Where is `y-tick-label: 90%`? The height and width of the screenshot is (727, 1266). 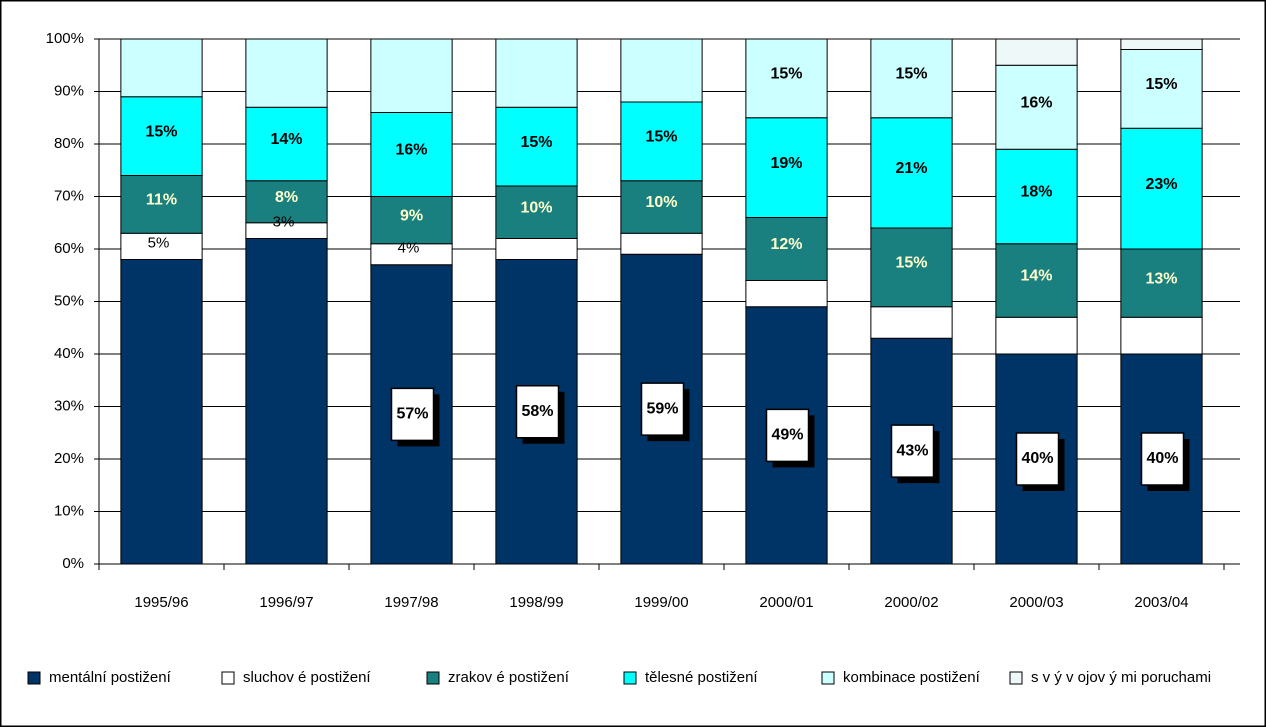 y-tick-label: 90% is located at coordinates (69, 90).